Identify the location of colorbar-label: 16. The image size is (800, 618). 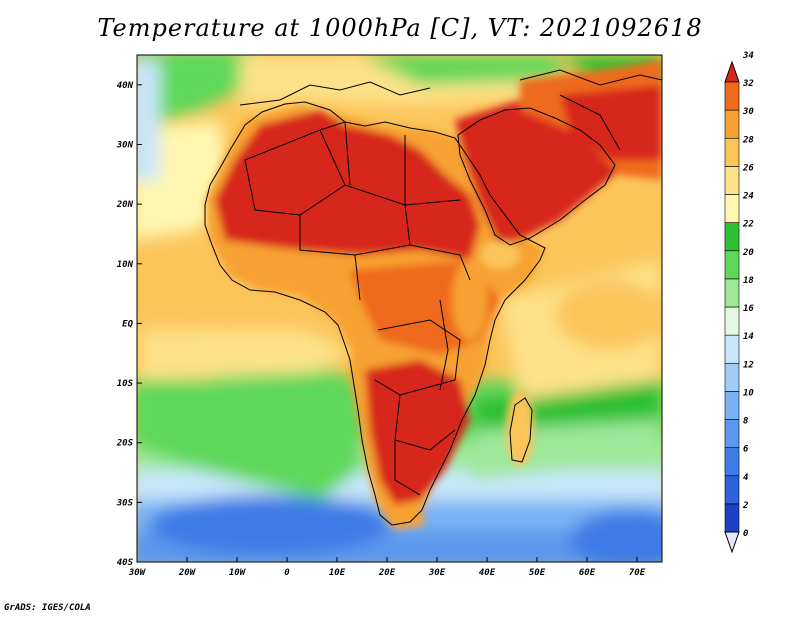
(748, 309).